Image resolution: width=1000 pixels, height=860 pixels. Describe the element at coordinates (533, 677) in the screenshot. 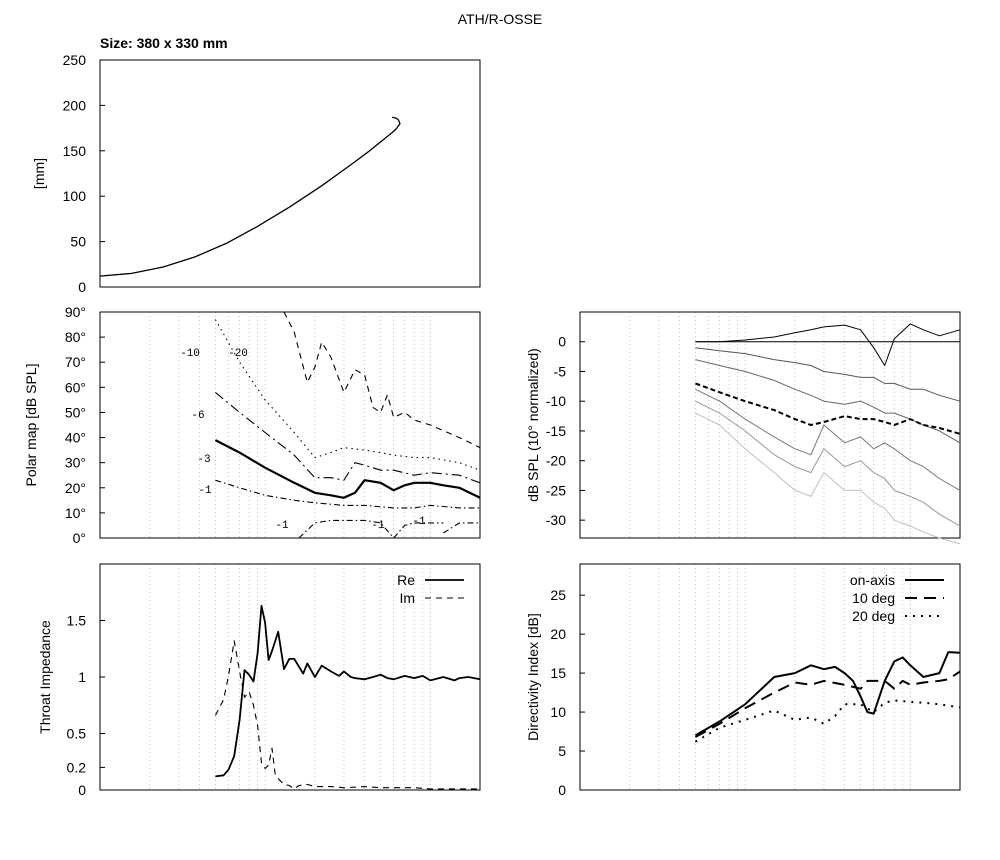

I see `di-ylabel: Directivity Index [dB]` at that location.